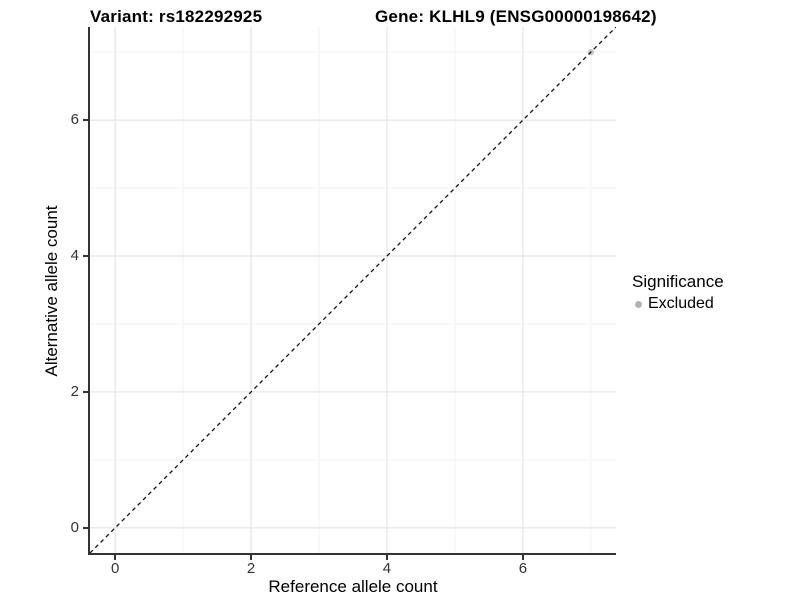 The image size is (800, 600). Describe the element at coordinates (353, 586) in the screenshot. I see `x-axis-title: Reference allele count` at that location.